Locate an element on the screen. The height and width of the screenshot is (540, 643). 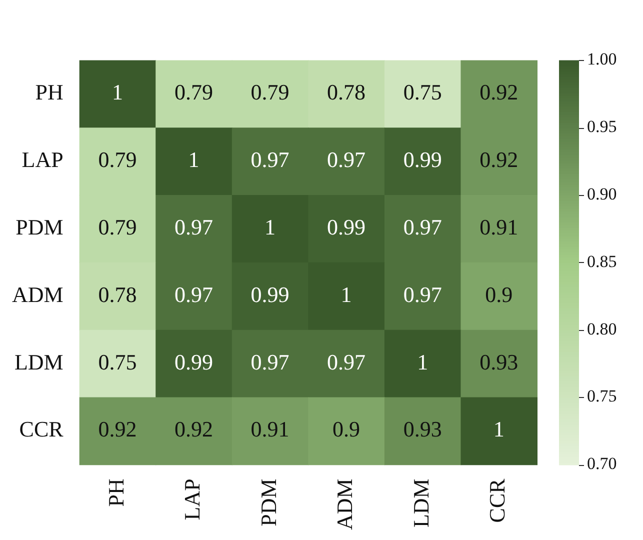
y-tick-label: PDM is located at coordinates (40, 227).